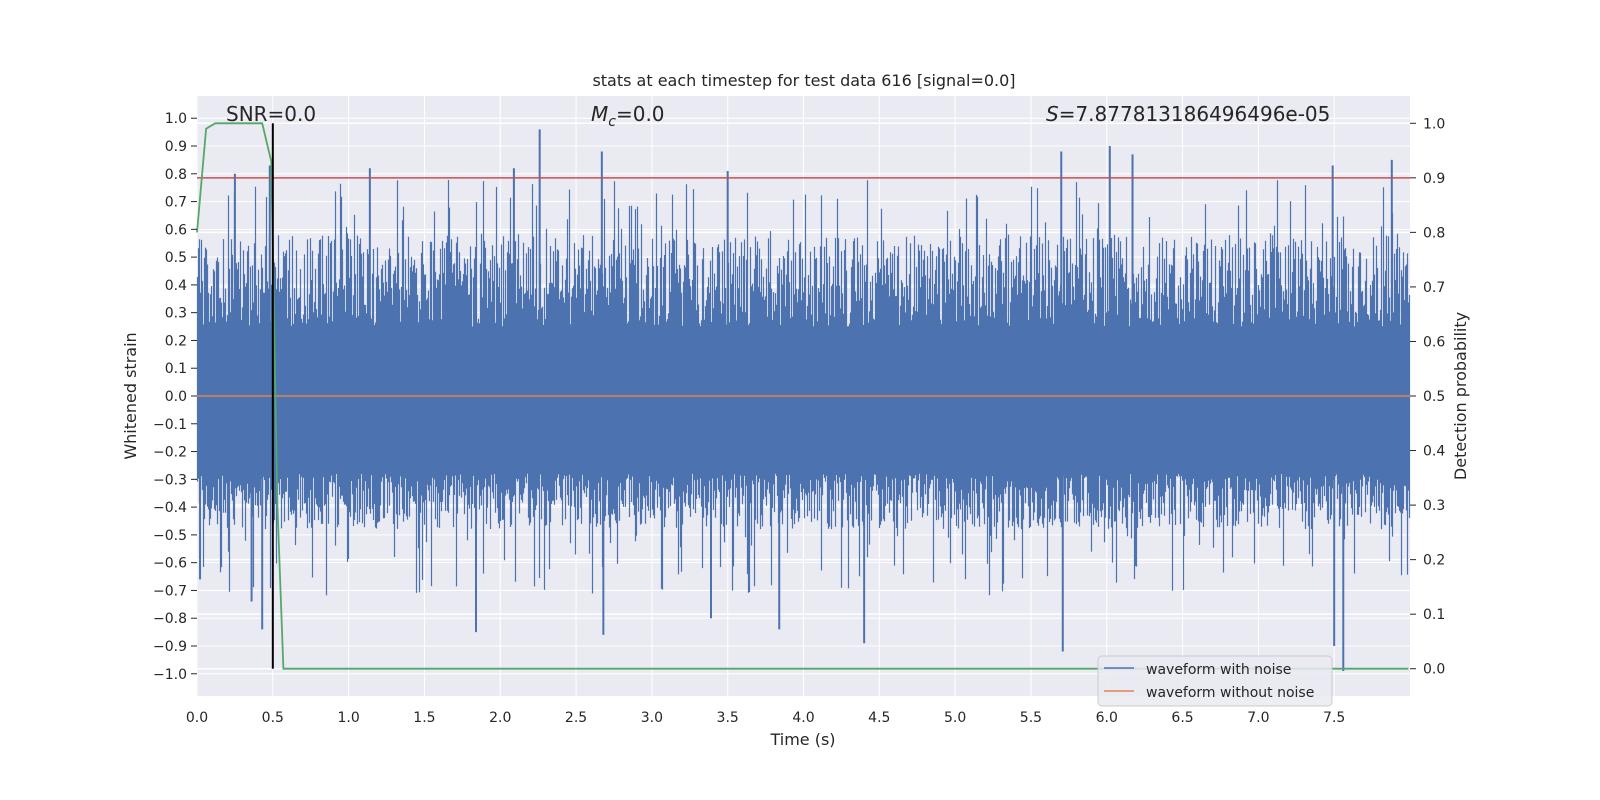  What do you see at coordinates (176, 369) in the screenshot?
I see `y-tick-label: 0.1` at bounding box center [176, 369].